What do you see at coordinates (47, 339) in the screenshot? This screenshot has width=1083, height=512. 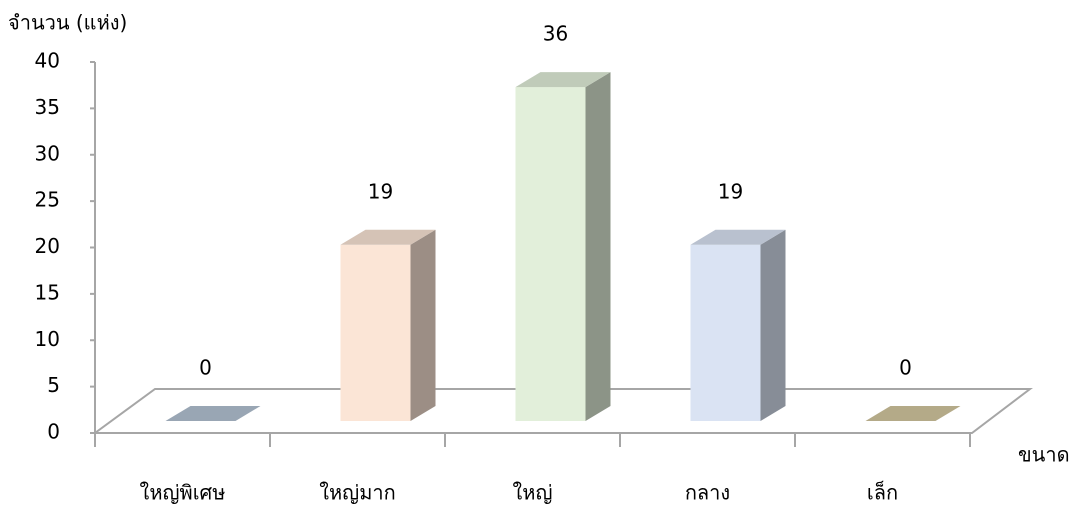 I see `y-tick-label: 10` at bounding box center [47, 339].